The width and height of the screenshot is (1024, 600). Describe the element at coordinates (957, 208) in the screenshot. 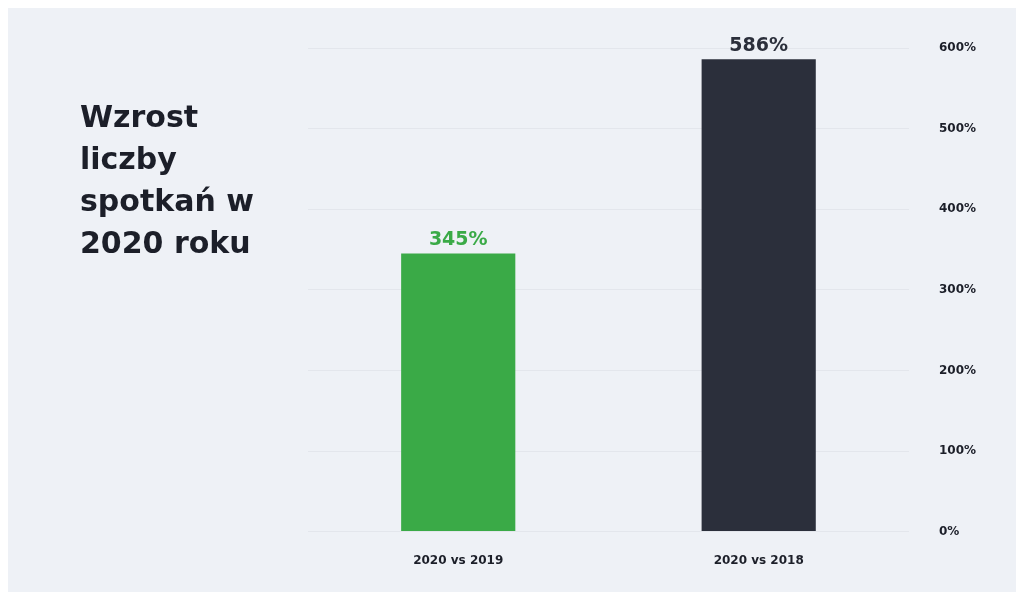

I see `y-tick-label: 400%` at that location.